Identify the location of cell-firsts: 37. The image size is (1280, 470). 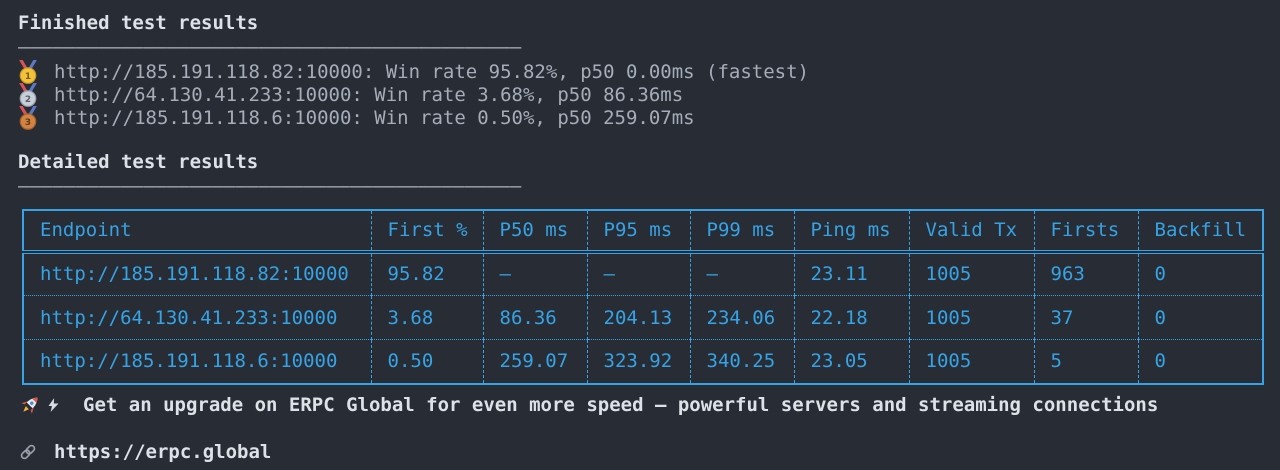
(1086, 317).